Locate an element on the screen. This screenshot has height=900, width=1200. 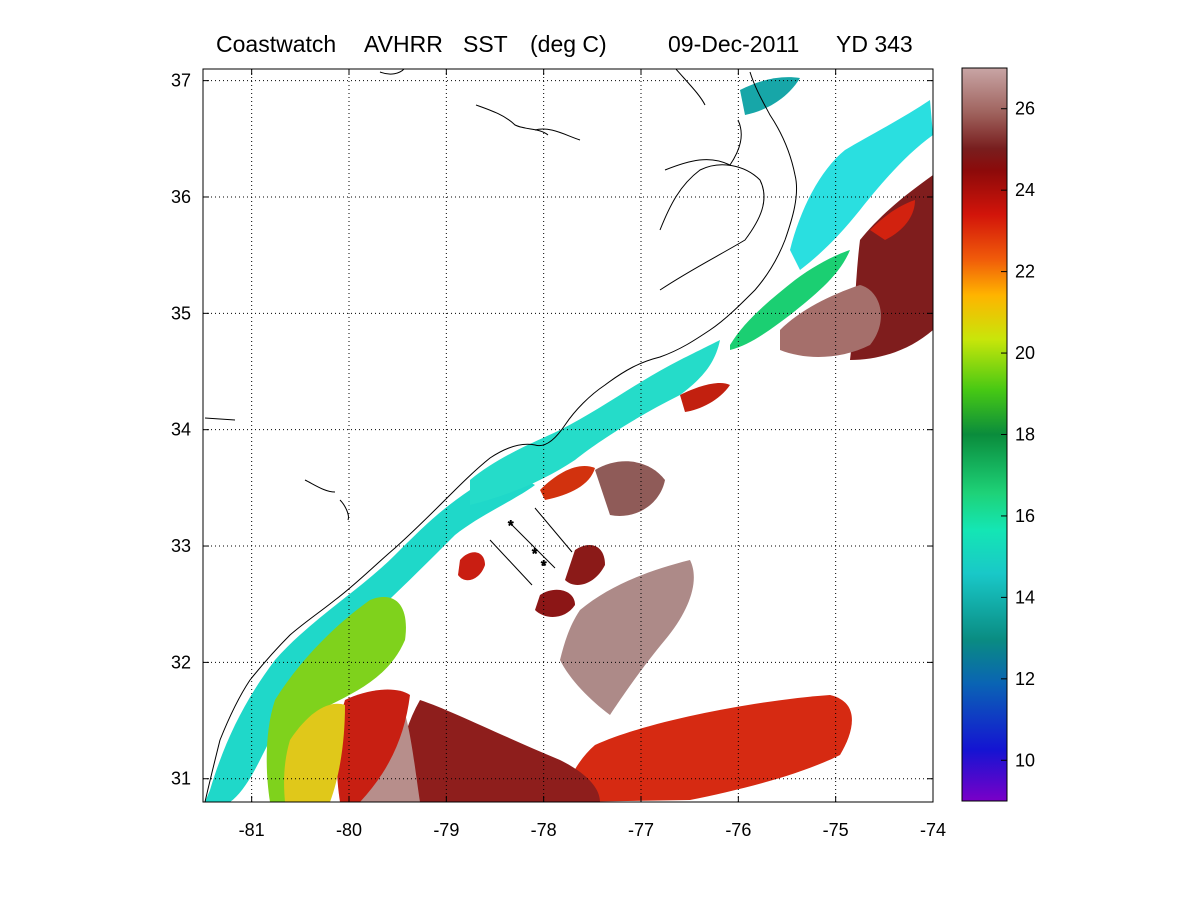
lat-tick-label: 34 is located at coordinates (181, 430).